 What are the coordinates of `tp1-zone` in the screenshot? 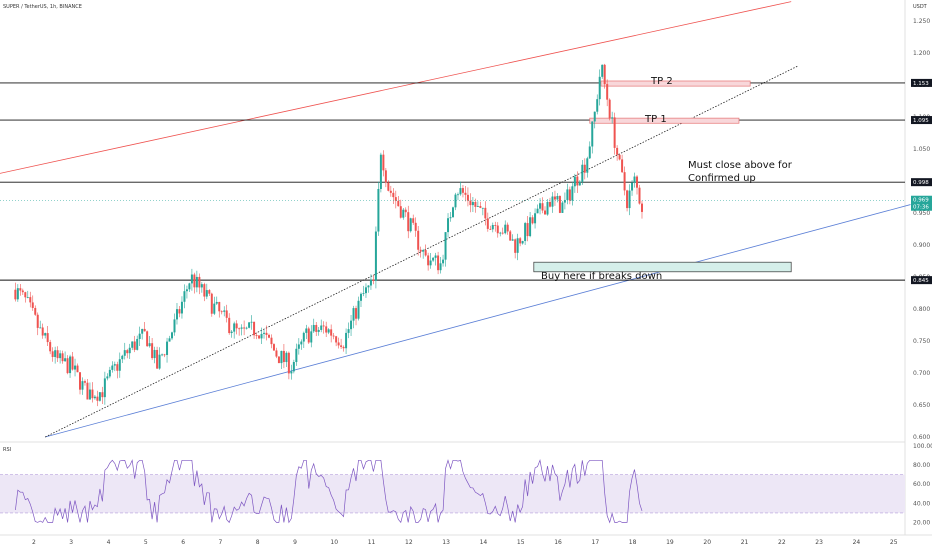 It's located at (664, 120).